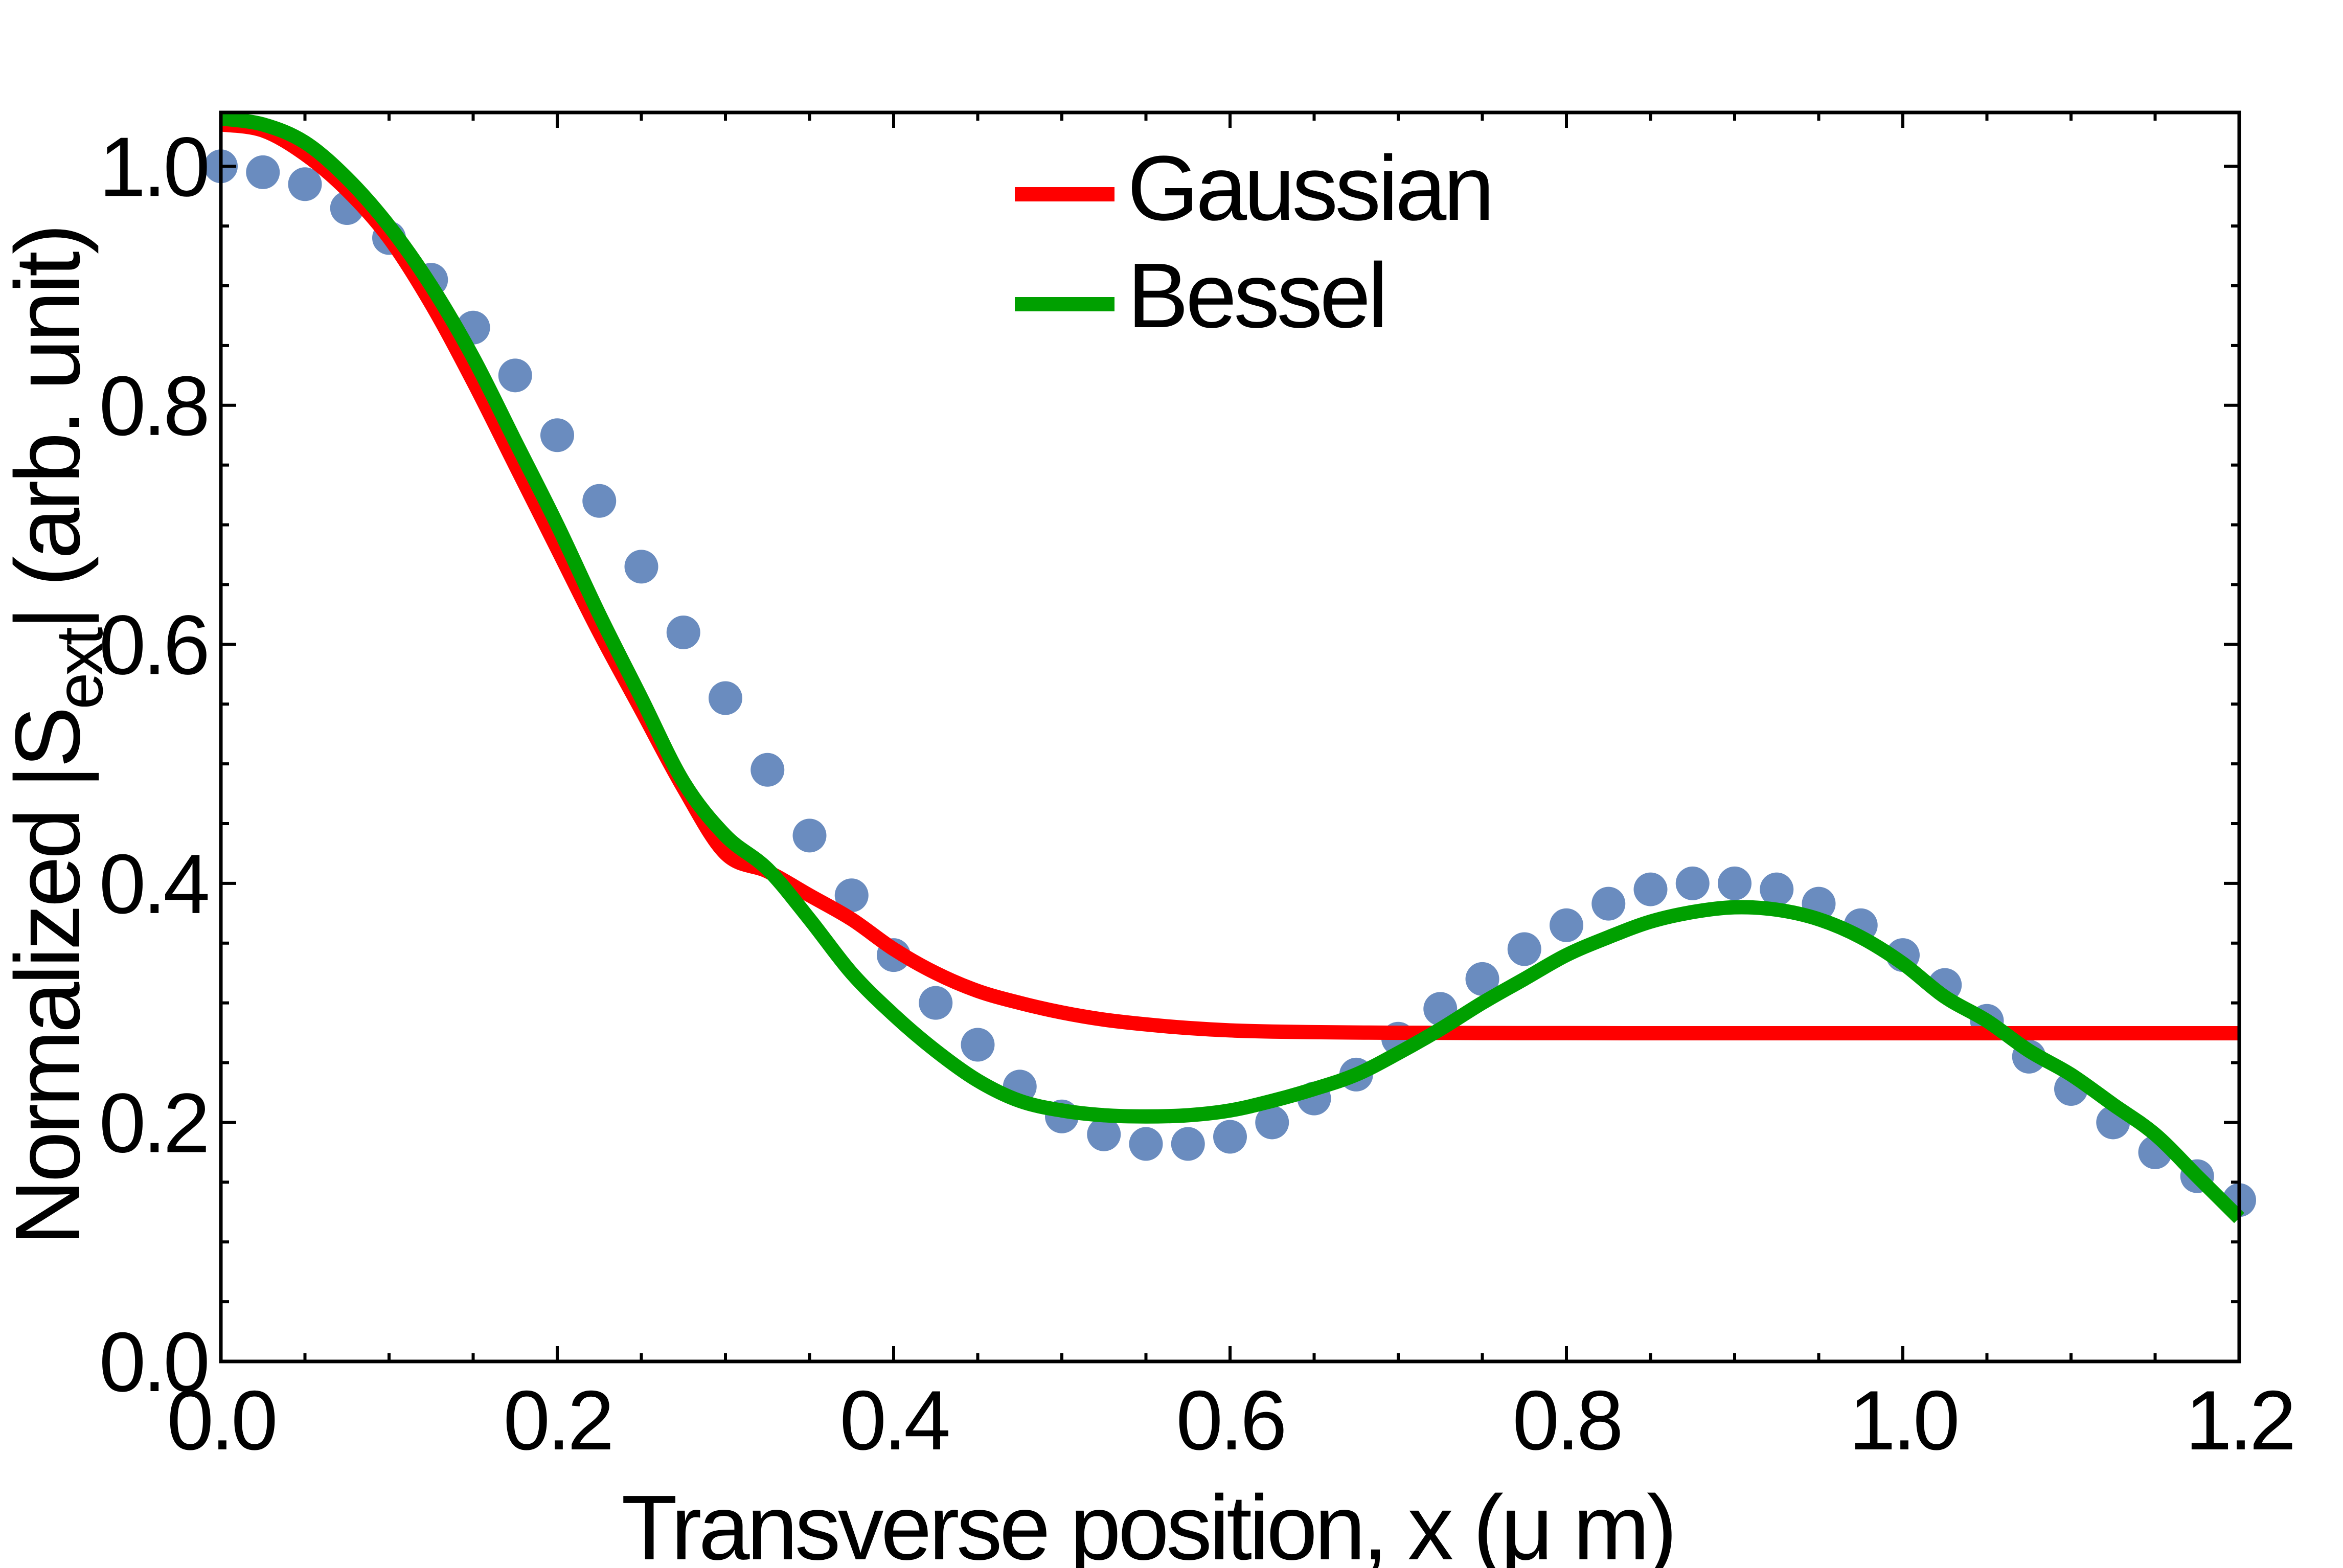 The height and width of the screenshot is (1568, 2343). I want to click on y-axis-label-prefix: Normalized |S, so click(50, 978).